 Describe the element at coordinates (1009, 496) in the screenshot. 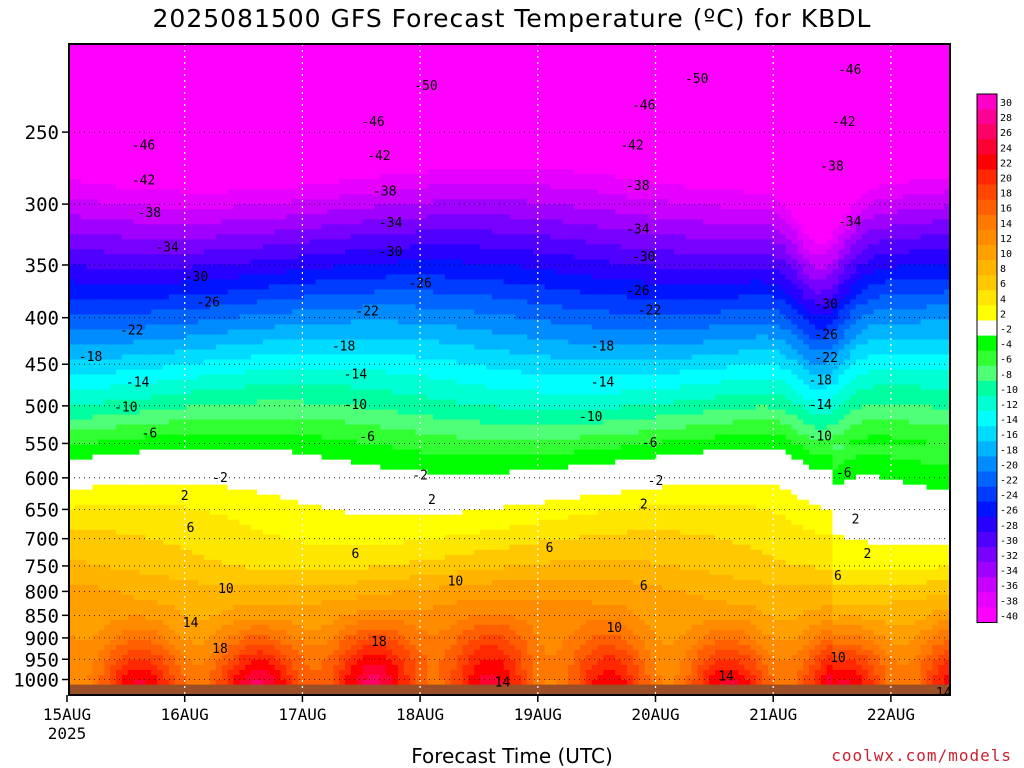

I see `colorbar-label: -24` at that location.